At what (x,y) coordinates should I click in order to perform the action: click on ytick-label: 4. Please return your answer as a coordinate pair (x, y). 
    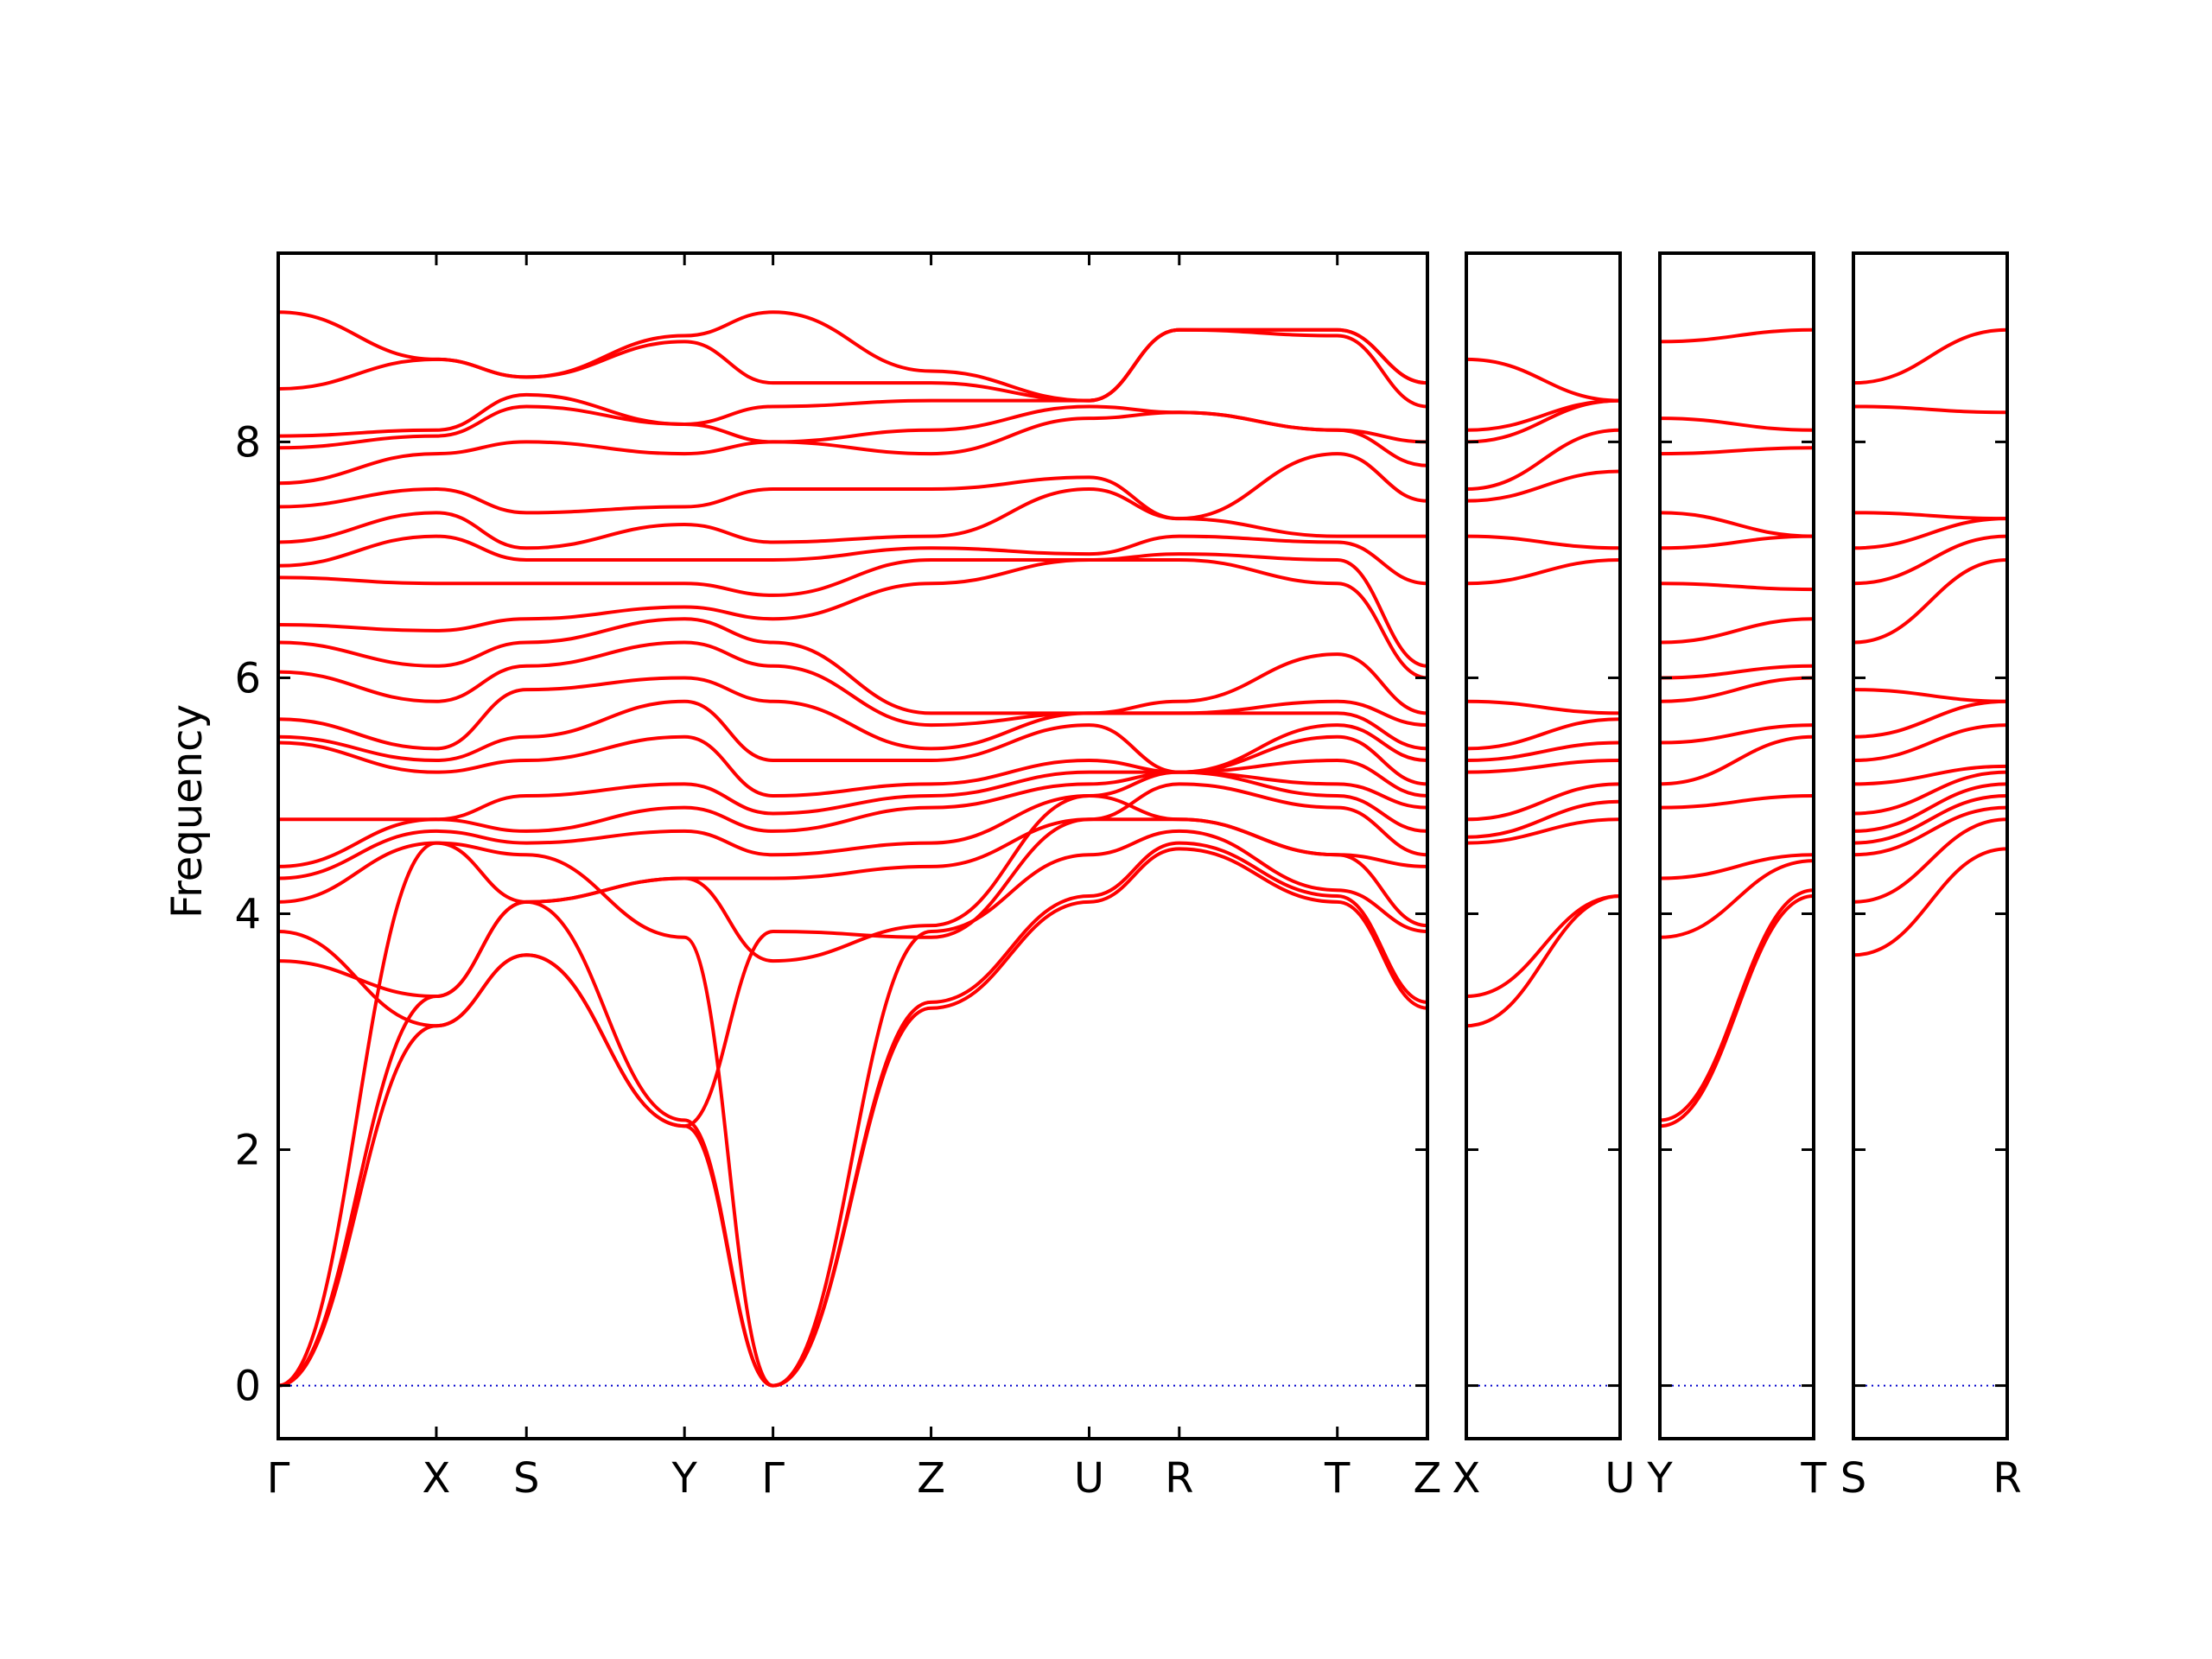
    Looking at the image, I should click on (247, 914).